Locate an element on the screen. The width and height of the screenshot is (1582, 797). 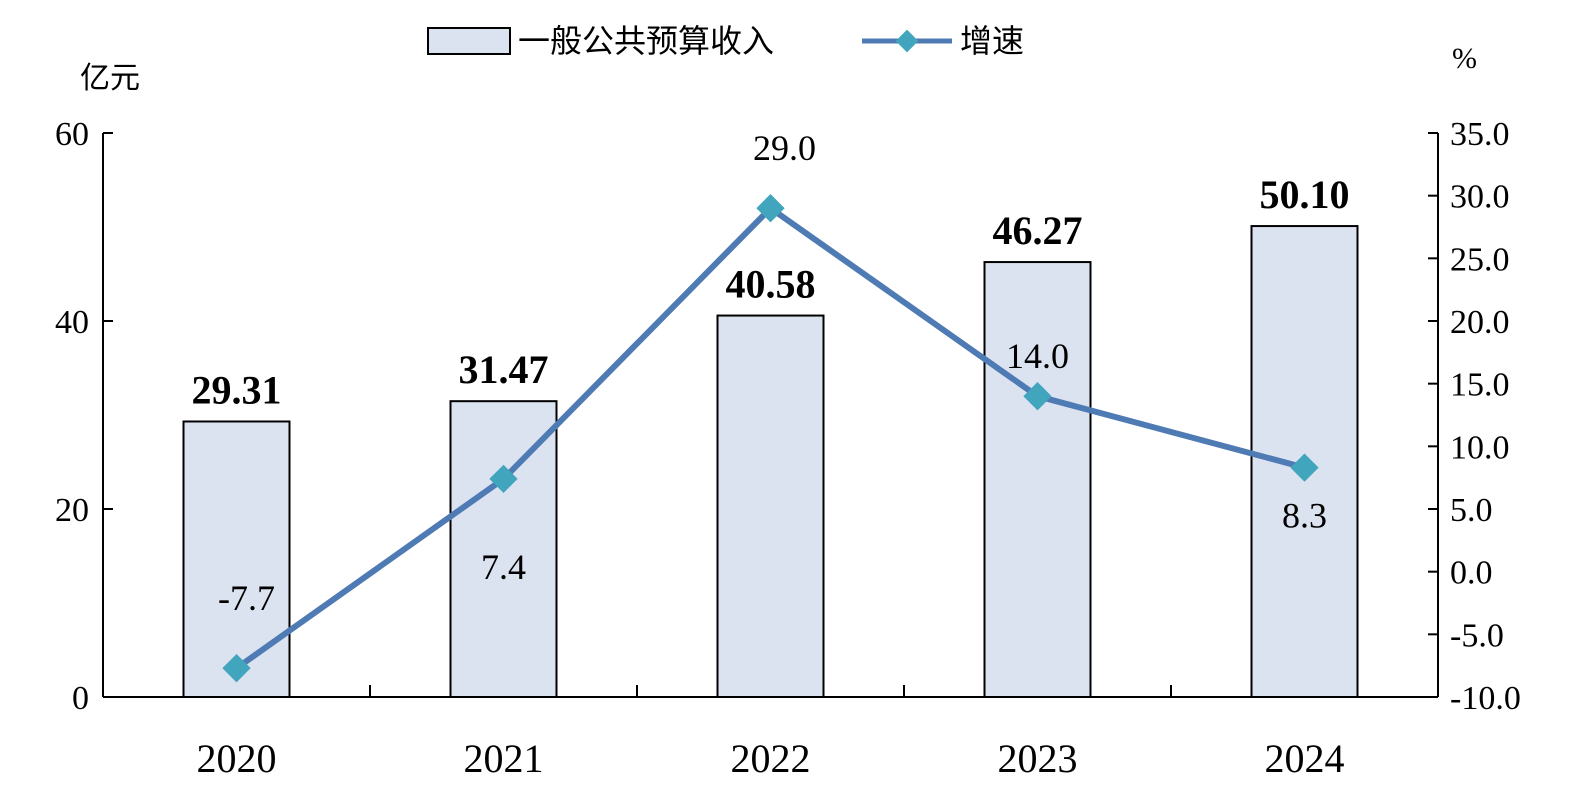
bar-value-label: 40.58 is located at coordinates (771, 284).